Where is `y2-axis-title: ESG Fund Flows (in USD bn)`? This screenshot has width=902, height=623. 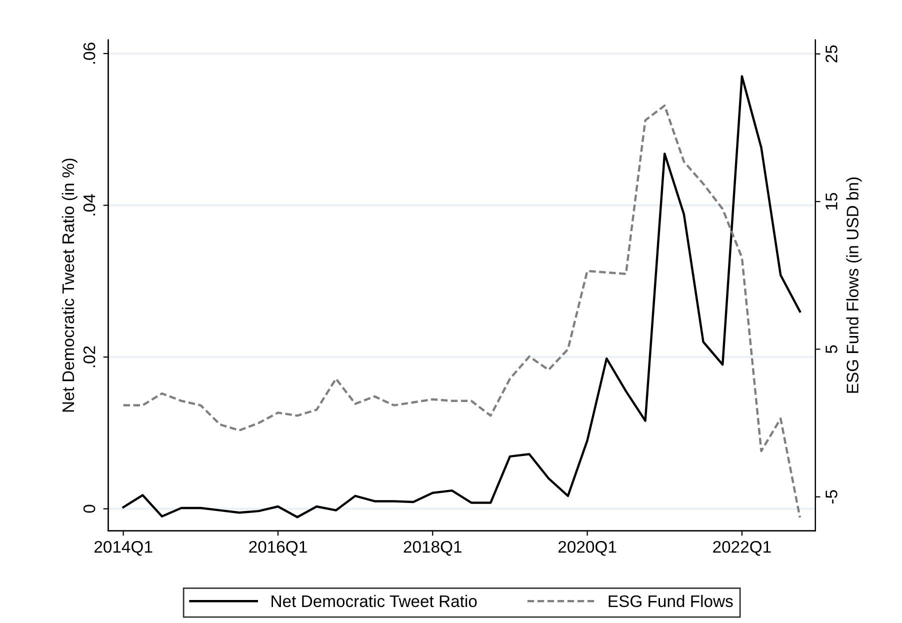
y2-axis-title: ESG Fund Flows (in USD bn) is located at coordinates (854, 285).